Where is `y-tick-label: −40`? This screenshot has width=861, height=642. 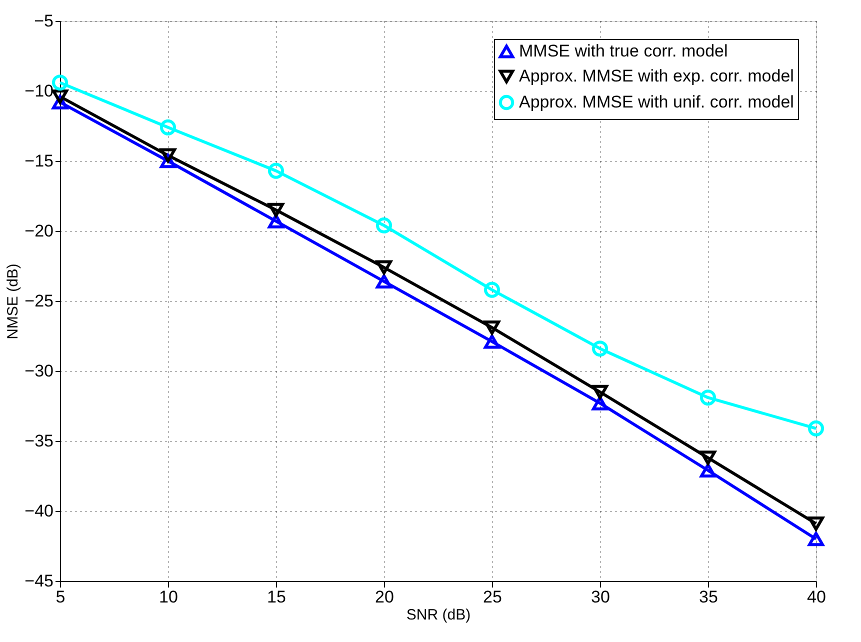 y-tick-label: −40 is located at coordinates (39, 511).